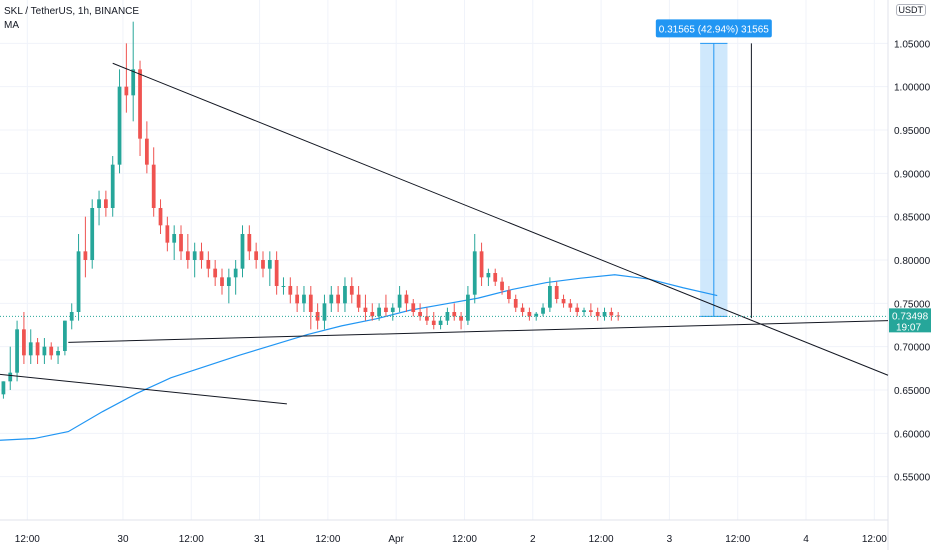 The width and height of the screenshot is (932, 550). What do you see at coordinates (912, 218) in the screenshot?
I see `y-tick-label: 0.85000` at bounding box center [912, 218].